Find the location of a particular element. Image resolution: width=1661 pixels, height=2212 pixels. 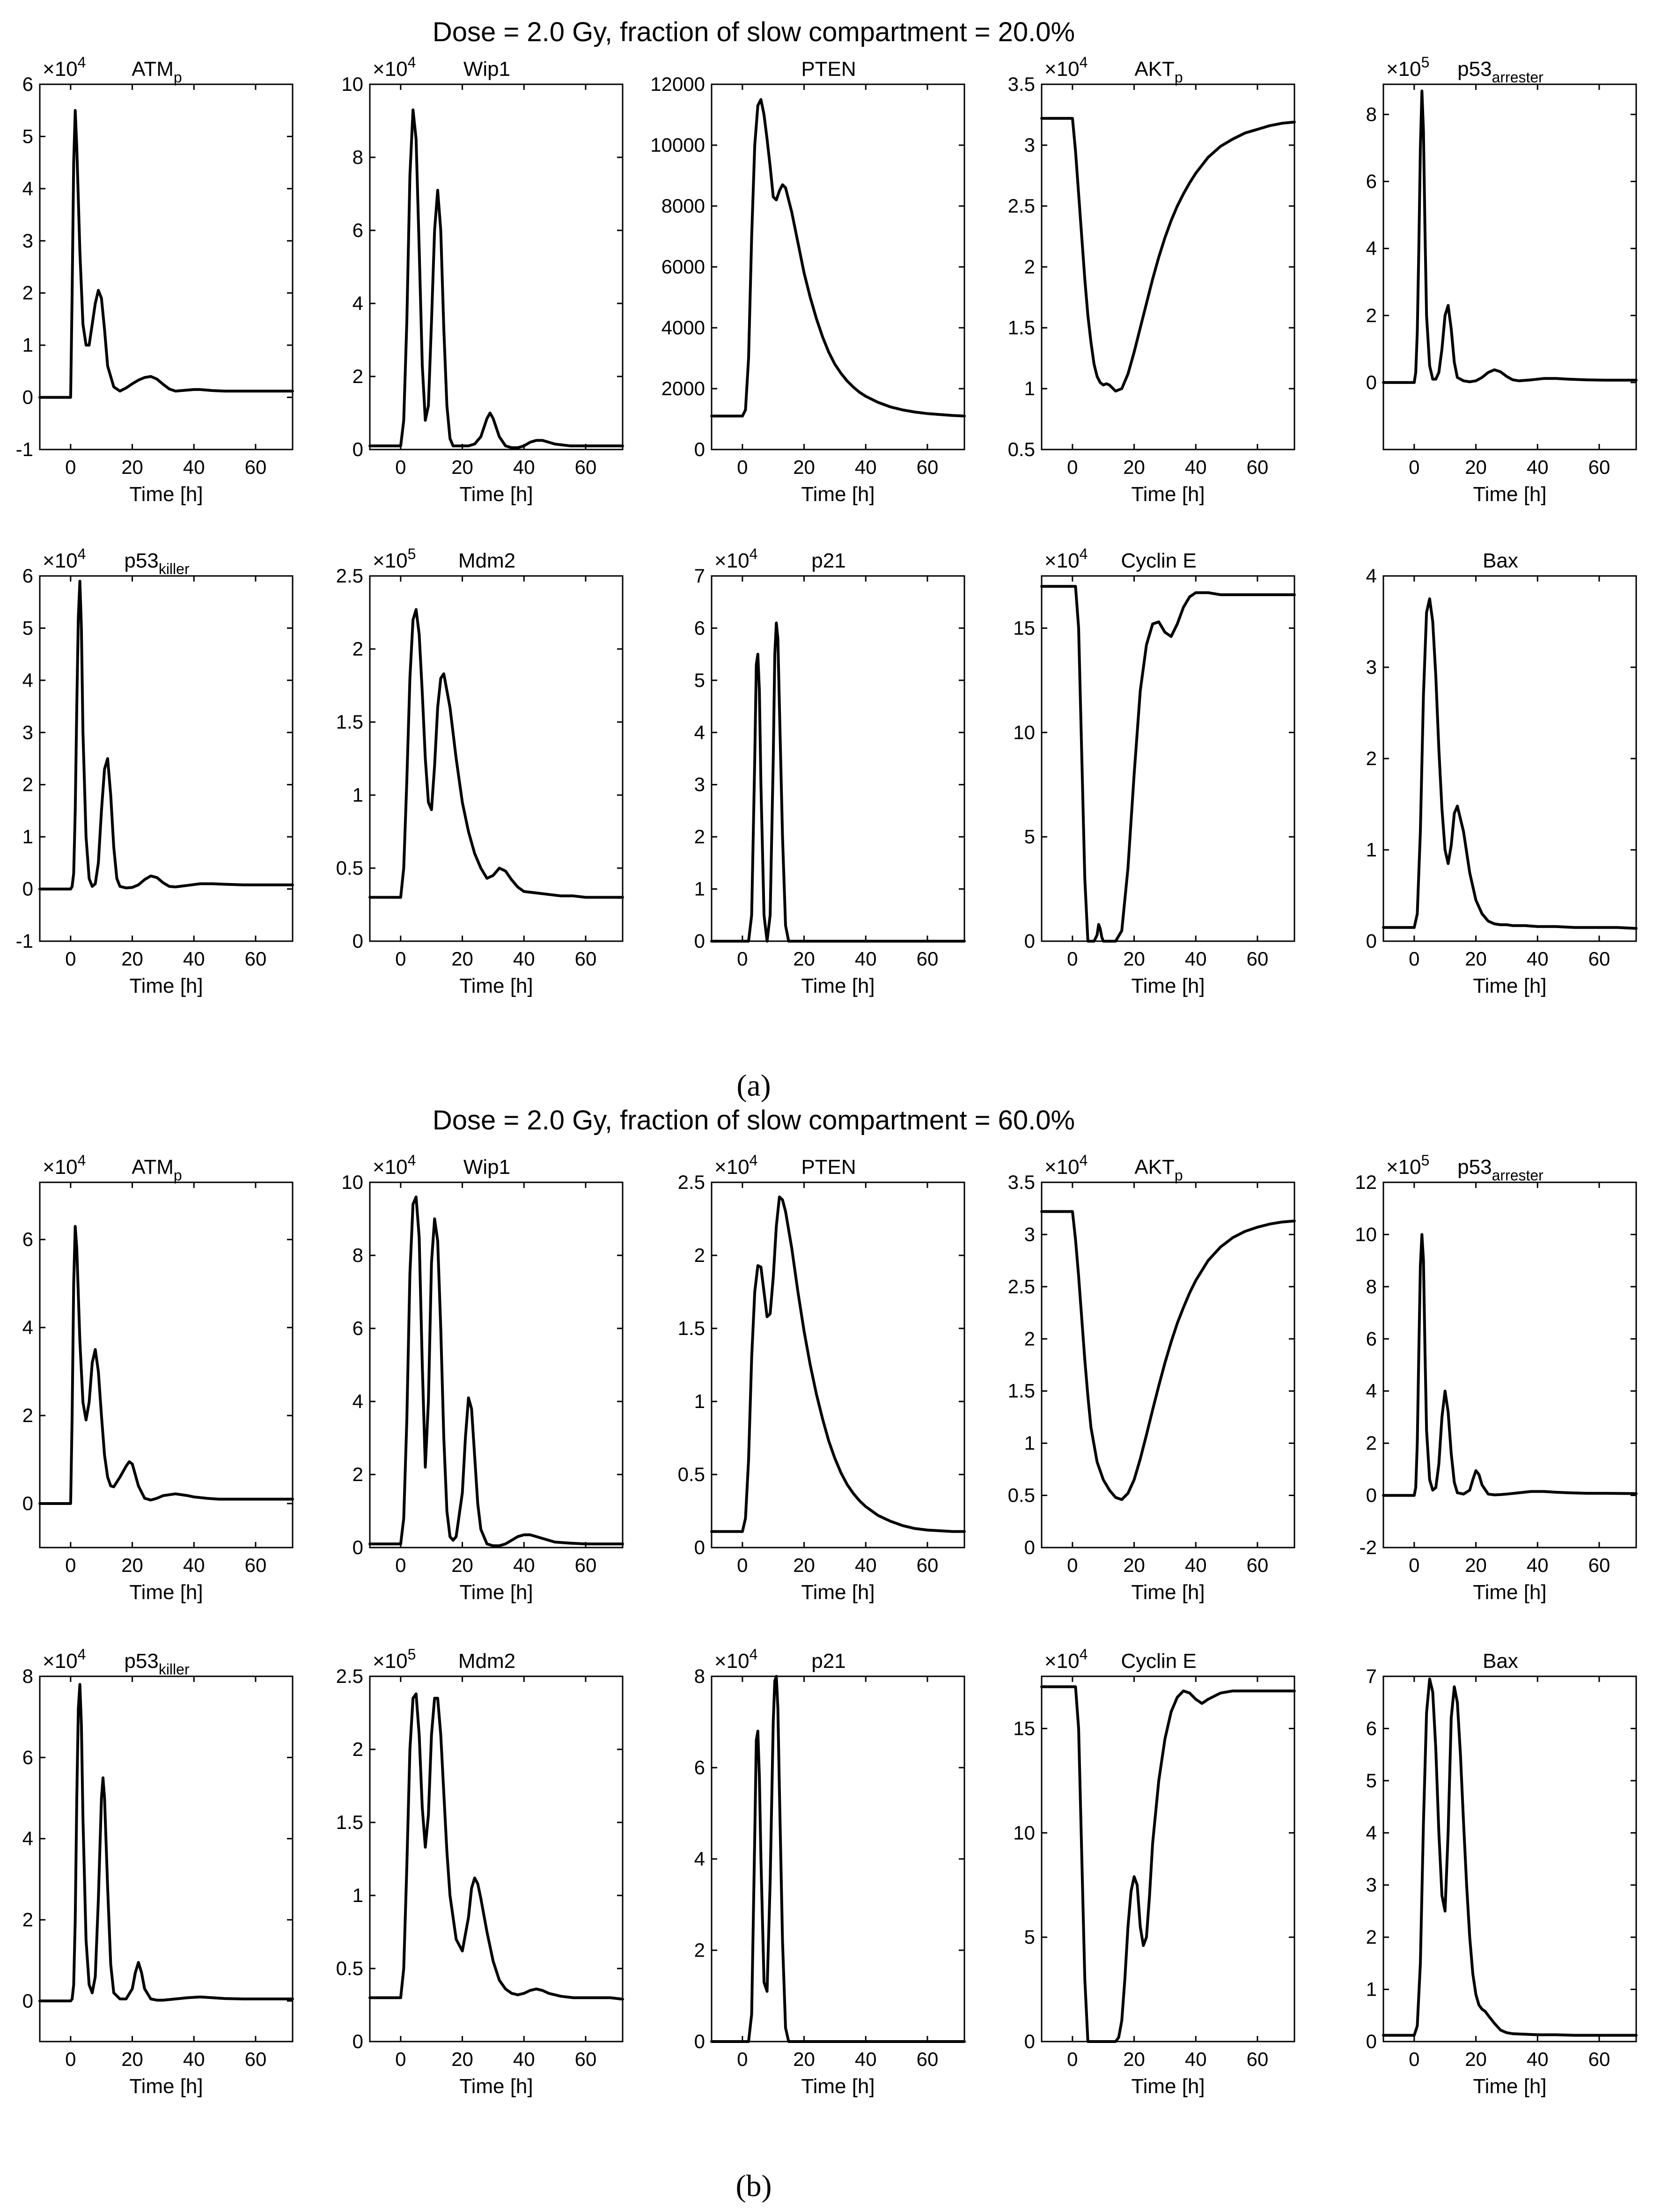

y-tick-label: 12000 is located at coordinates (677, 84).